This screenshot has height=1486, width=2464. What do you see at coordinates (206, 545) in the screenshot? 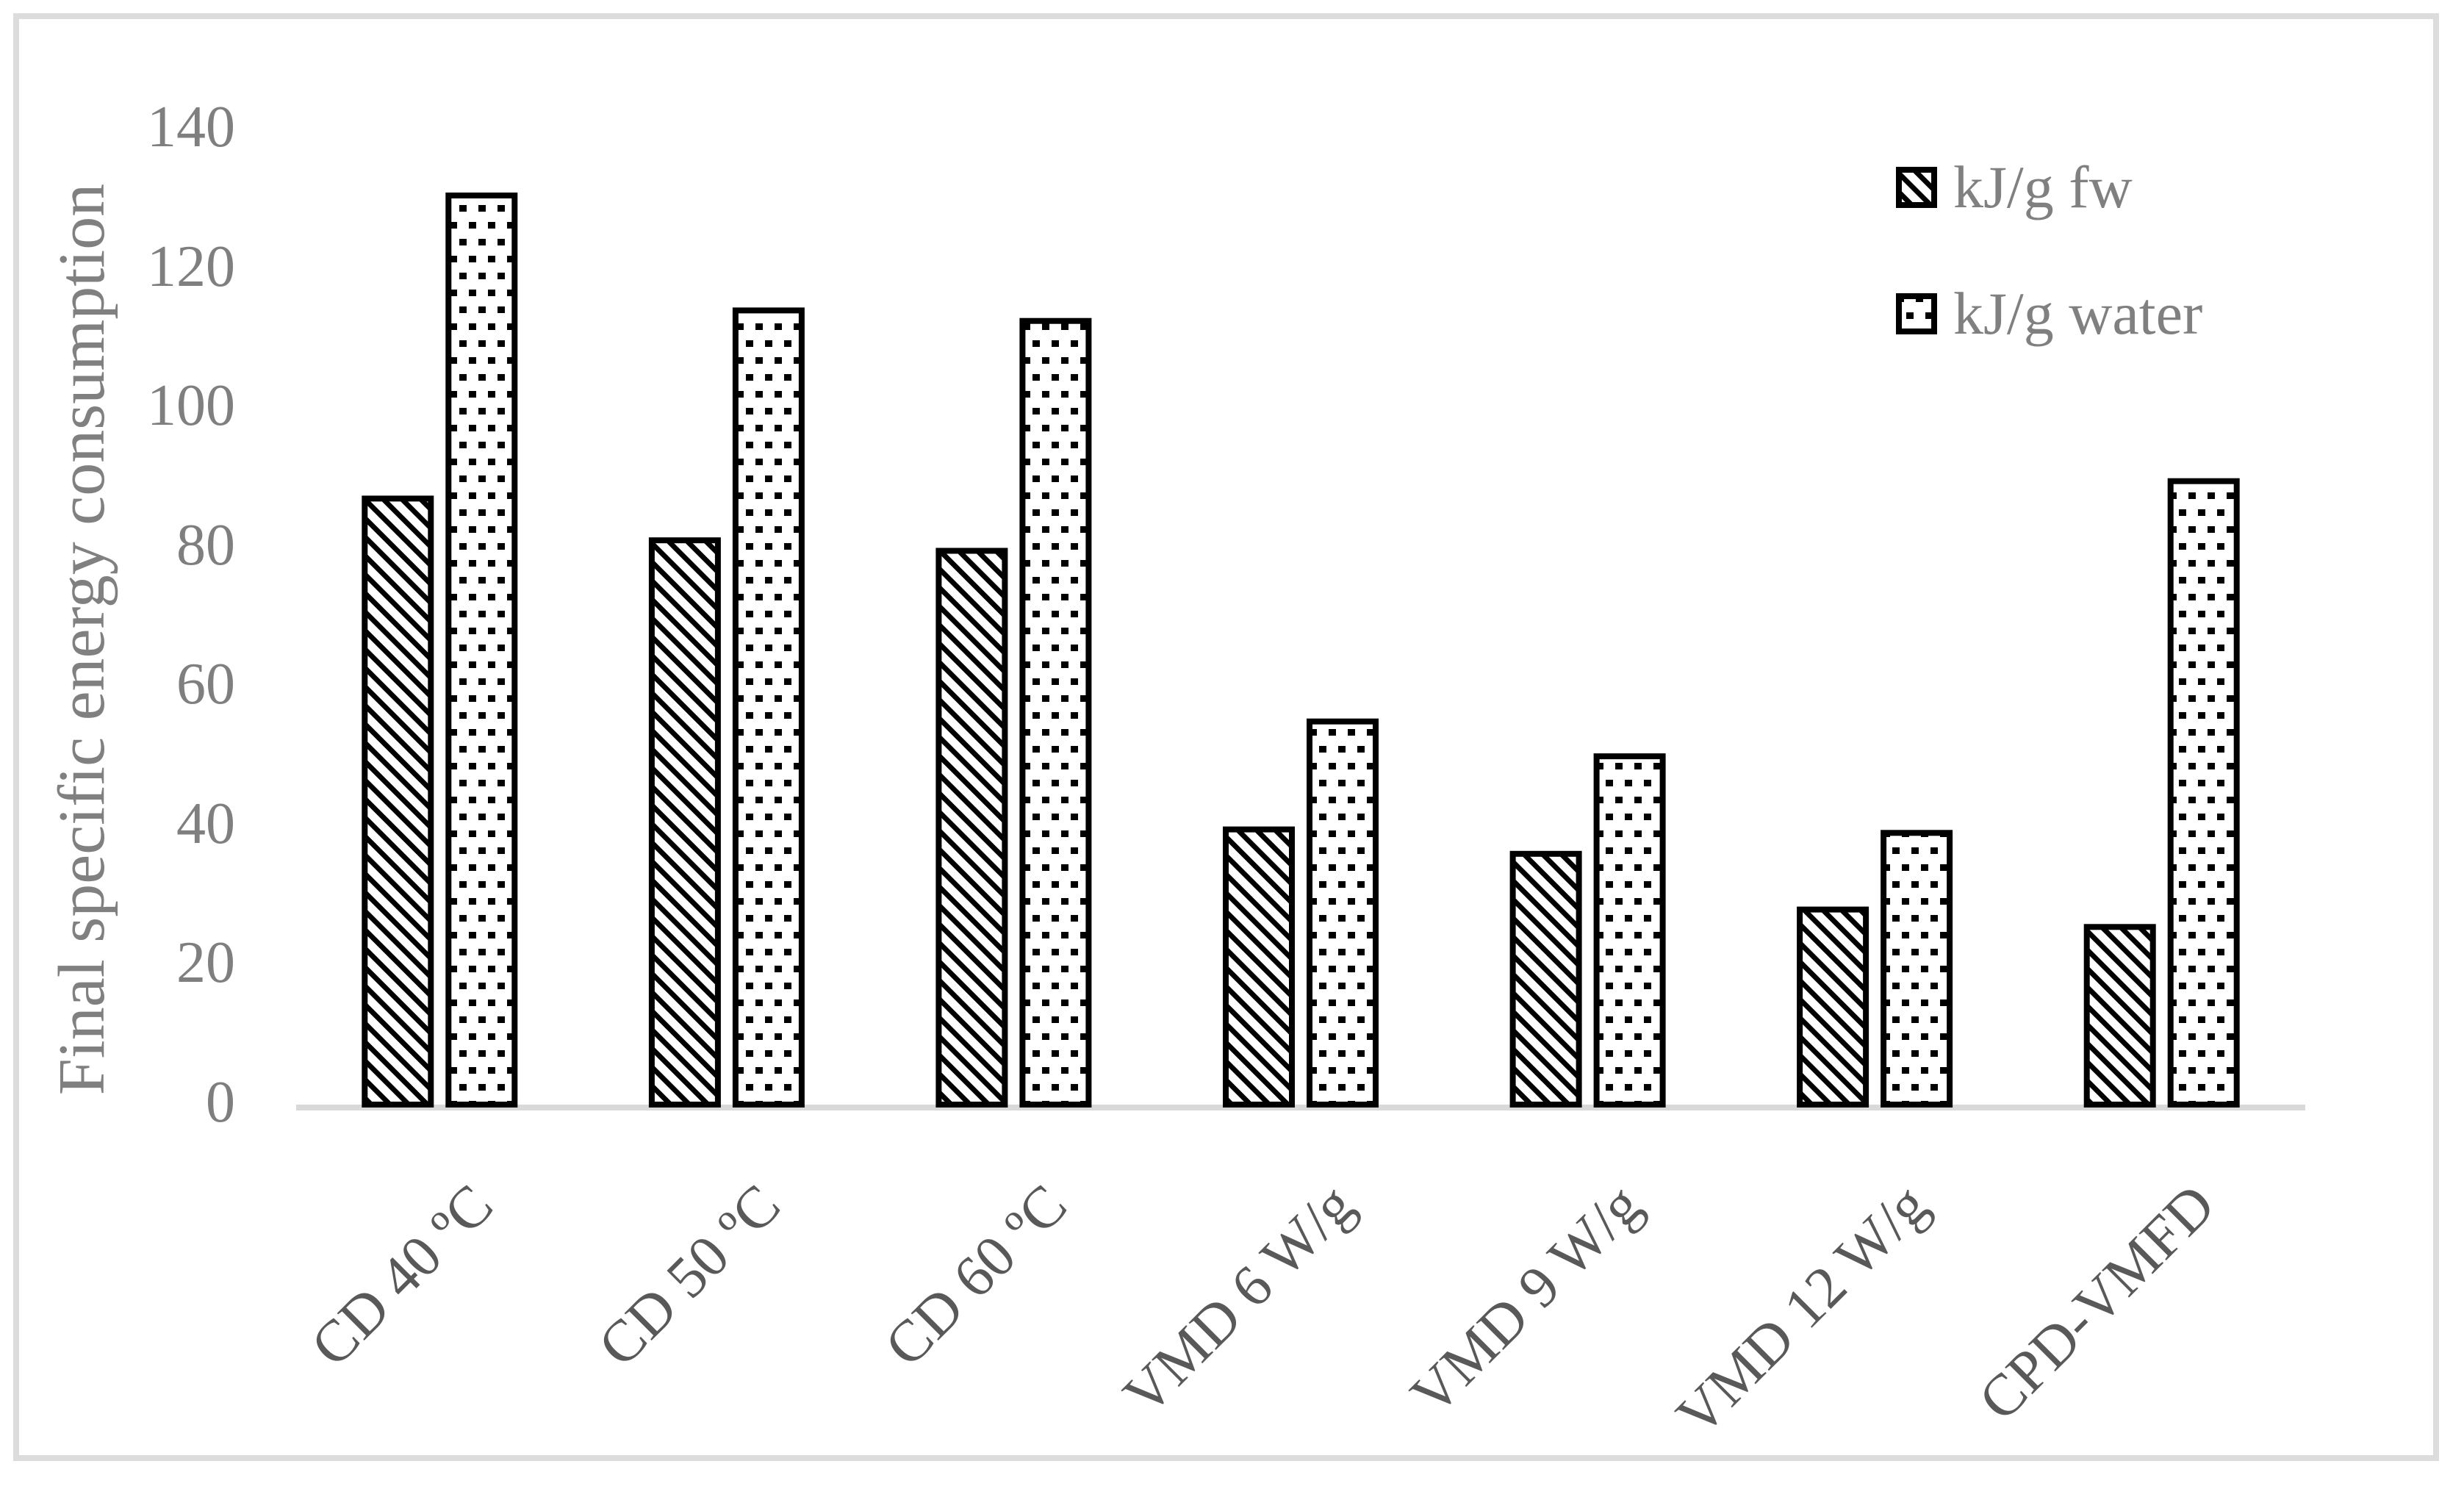
I see `y-tick-label-80: 80` at bounding box center [206, 545].